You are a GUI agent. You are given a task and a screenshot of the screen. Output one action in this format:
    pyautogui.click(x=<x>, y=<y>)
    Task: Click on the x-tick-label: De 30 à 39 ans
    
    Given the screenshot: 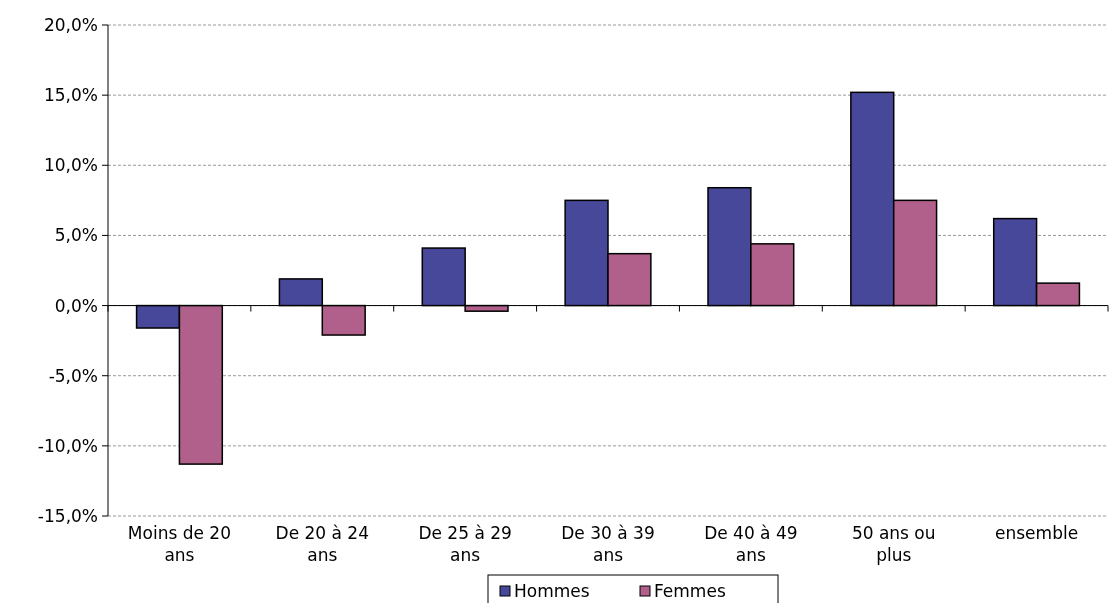 What is the action you would take?
    pyautogui.click(x=608, y=544)
    